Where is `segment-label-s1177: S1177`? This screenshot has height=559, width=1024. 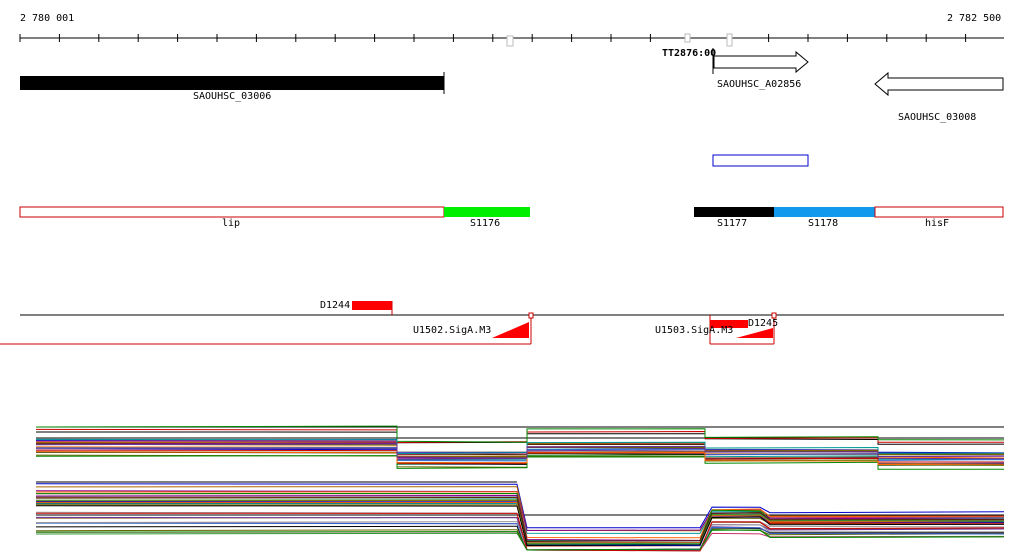
segment-label-s1177: S1177 is located at coordinates (732, 223).